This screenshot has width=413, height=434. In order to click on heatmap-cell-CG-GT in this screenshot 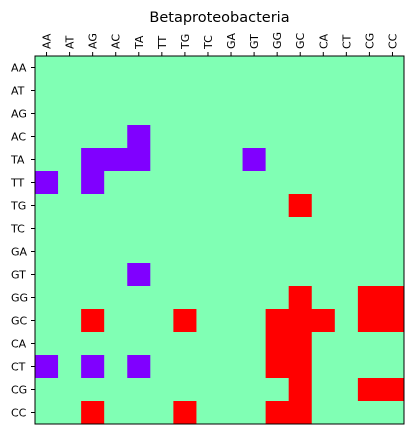, I will do `click(254, 390)`.